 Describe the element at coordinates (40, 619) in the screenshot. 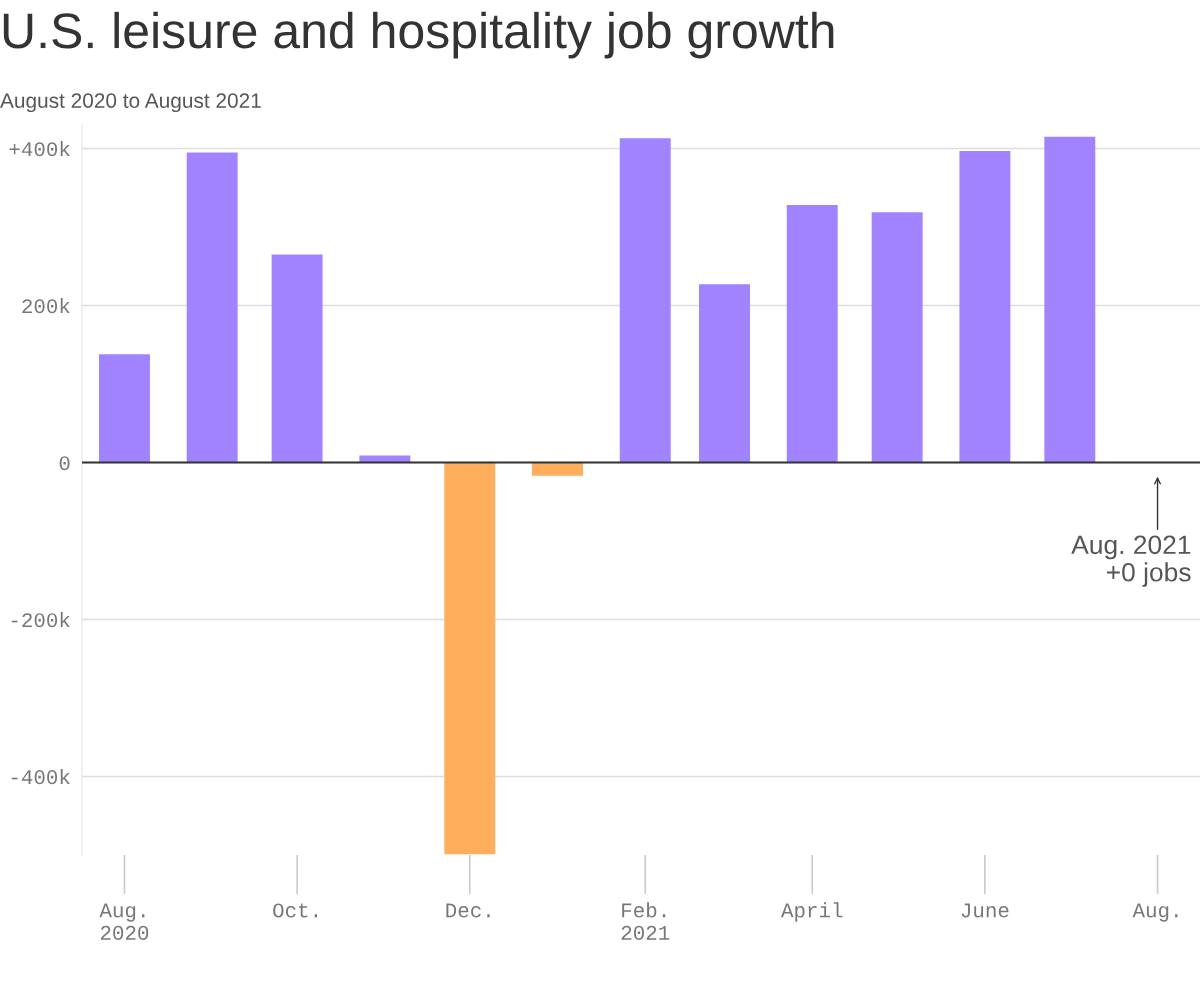

I see `y-tick-label: -200k` at that location.